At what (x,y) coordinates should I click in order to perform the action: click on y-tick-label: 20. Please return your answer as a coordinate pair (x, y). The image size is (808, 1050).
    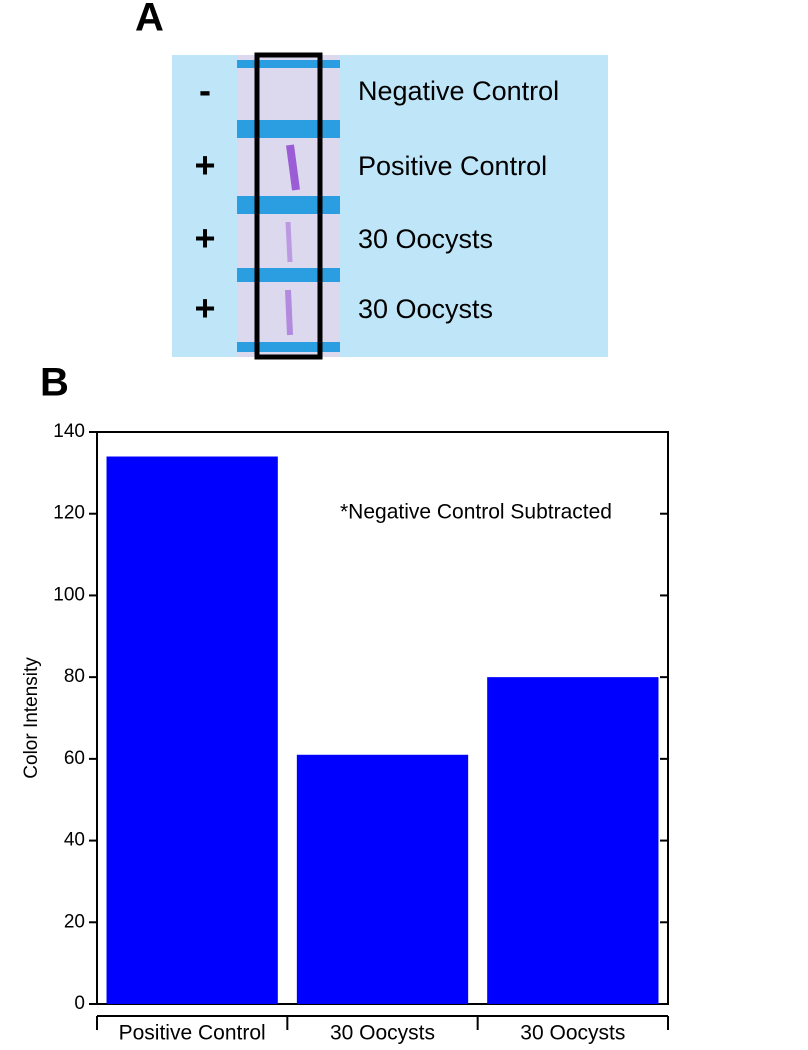
    Looking at the image, I should click on (74, 921).